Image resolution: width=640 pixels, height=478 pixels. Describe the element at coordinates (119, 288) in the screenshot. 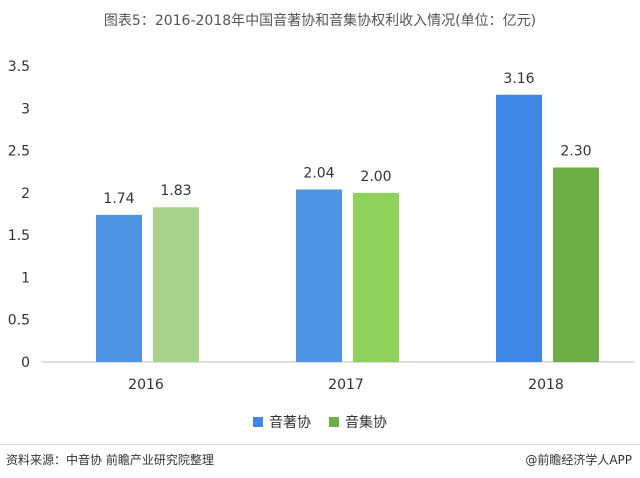

I see `bar-series1-2016` at that location.